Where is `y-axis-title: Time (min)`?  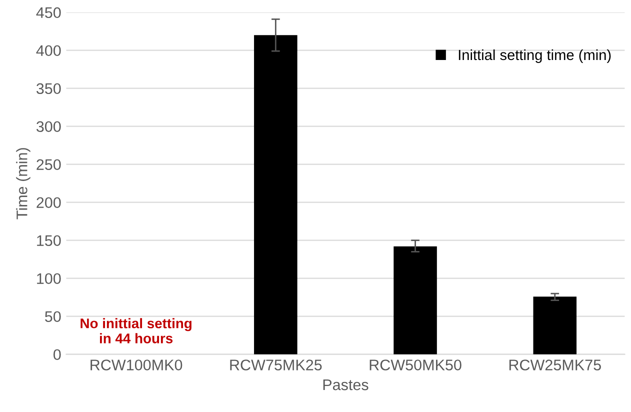
y-axis-title: Time (min) is located at coordinates (23, 184).